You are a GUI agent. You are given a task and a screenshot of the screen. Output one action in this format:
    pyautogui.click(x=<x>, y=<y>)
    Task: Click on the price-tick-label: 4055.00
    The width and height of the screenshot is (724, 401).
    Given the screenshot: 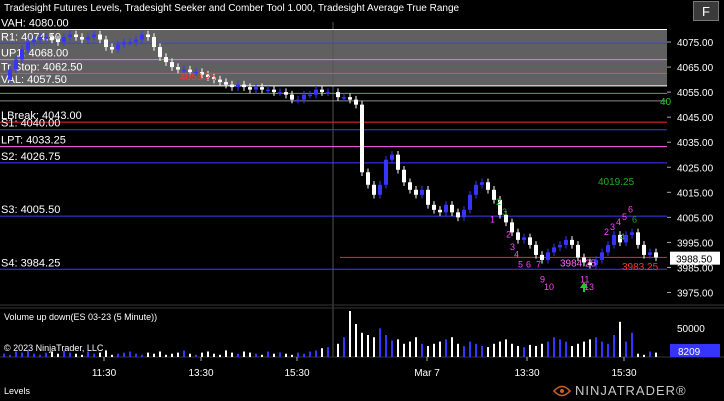 What is the action you would take?
    pyautogui.click(x=695, y=93)
    